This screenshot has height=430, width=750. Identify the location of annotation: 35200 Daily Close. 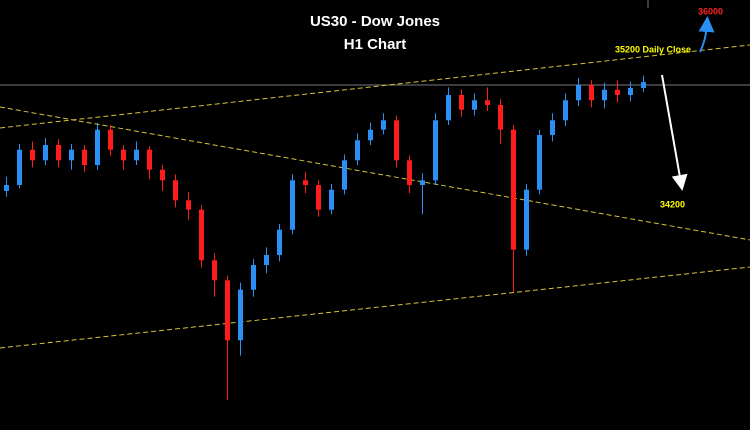
(653, 49).